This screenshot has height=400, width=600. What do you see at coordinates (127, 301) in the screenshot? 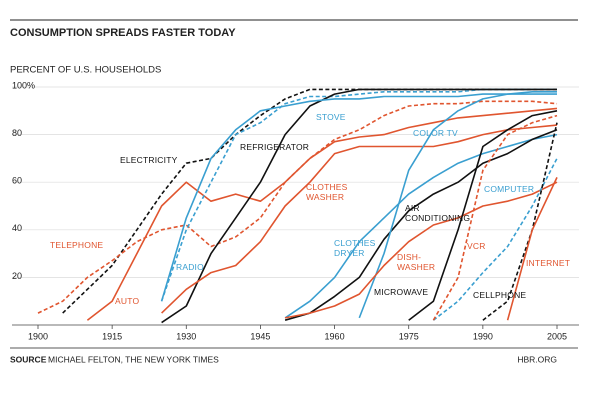
I see `series-label: AUTO` at bounding box center [127, 301].